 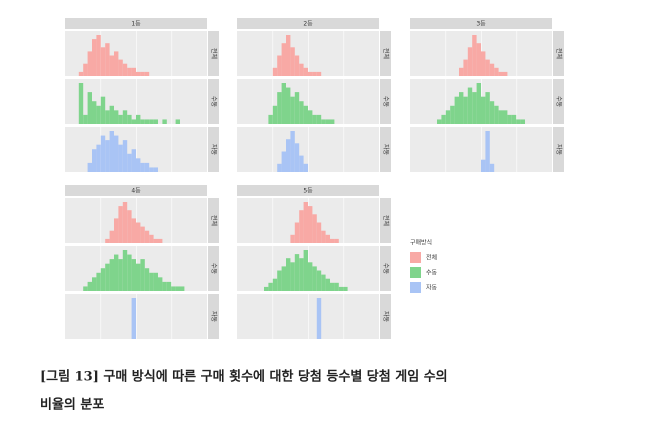 I want to click on panel-title: 1등, so click(x=136, y=24).